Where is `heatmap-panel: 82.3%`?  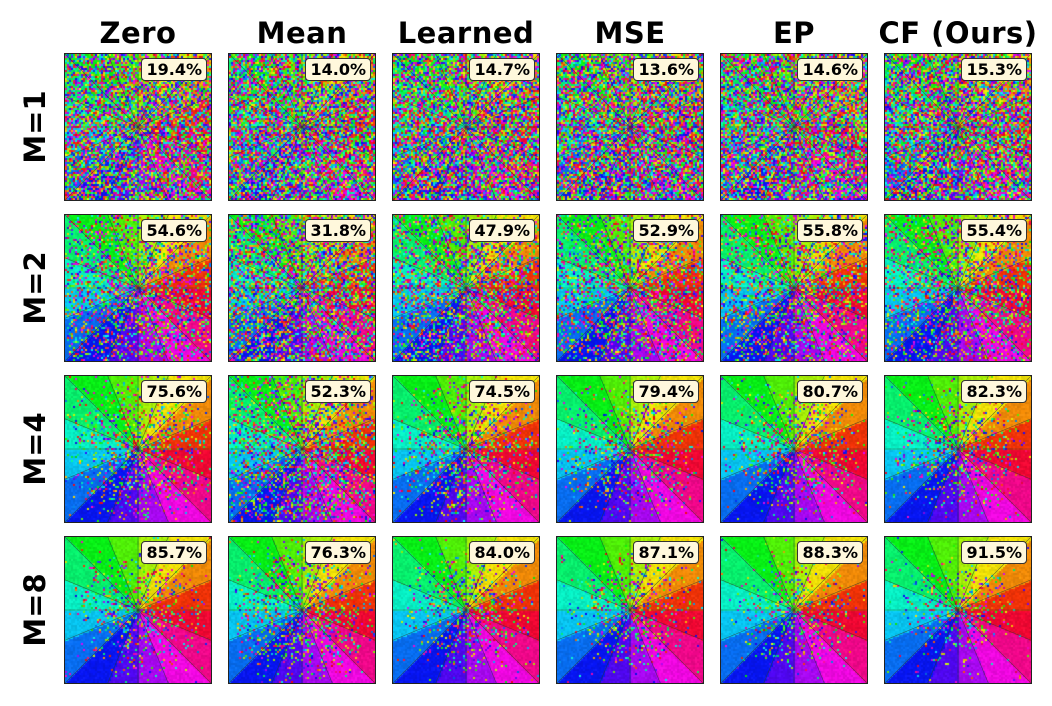
heatmap-panel: 82.3% is located at coordinates (958, 449).